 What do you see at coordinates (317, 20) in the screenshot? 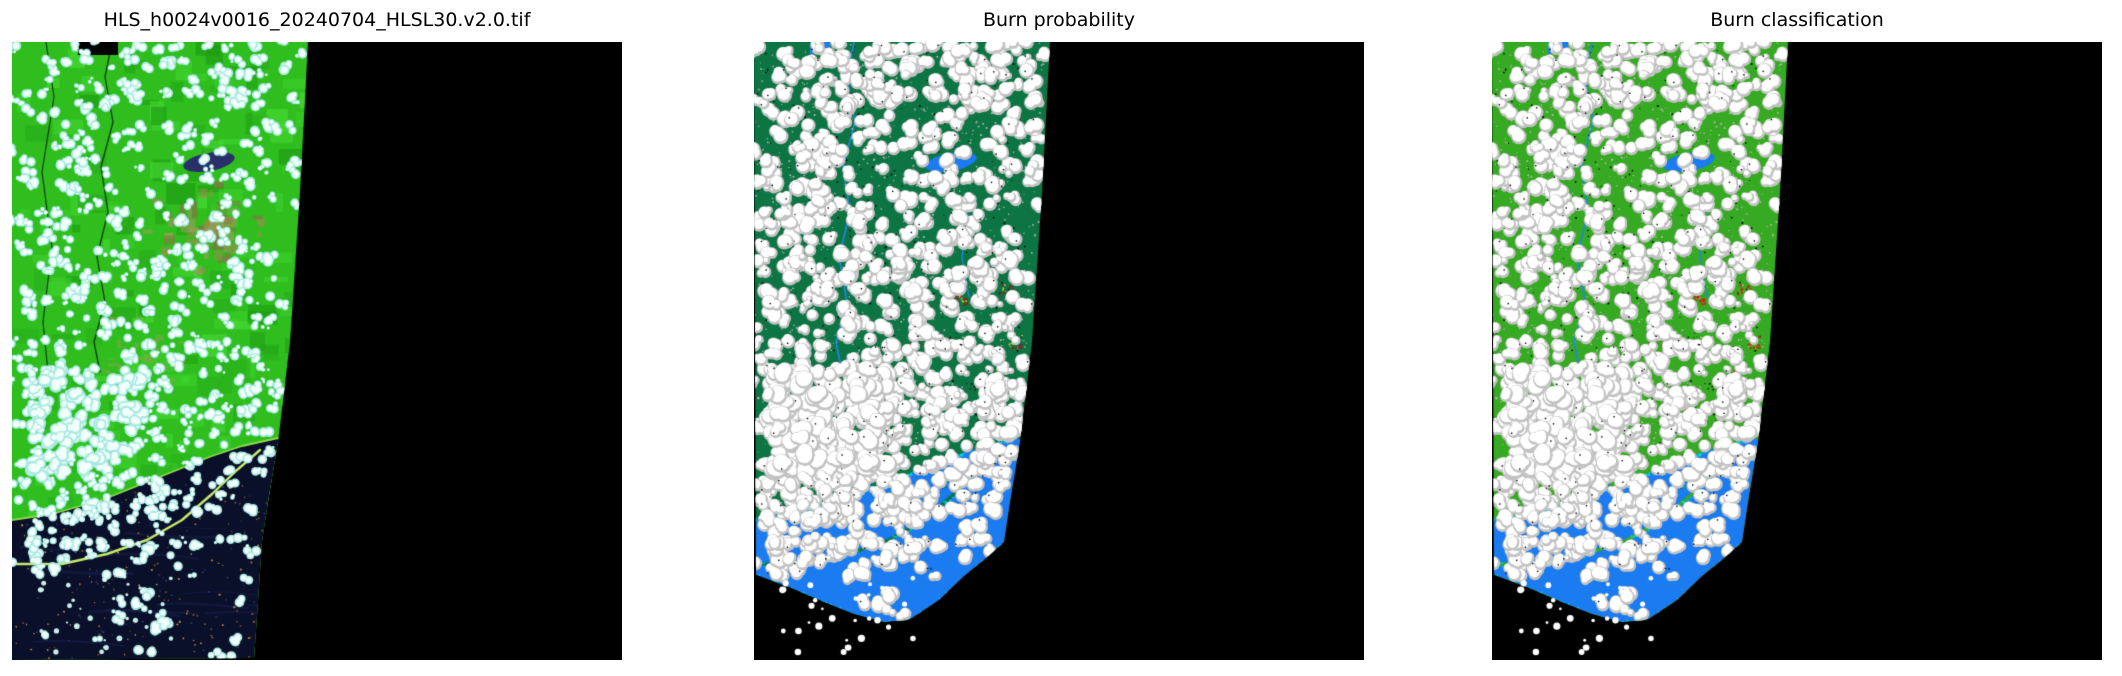
I see `panel-title-hls: HLS_h0024v0016_20240704_HLSL30.v2.0.tif` at bounding box center [317, 20].